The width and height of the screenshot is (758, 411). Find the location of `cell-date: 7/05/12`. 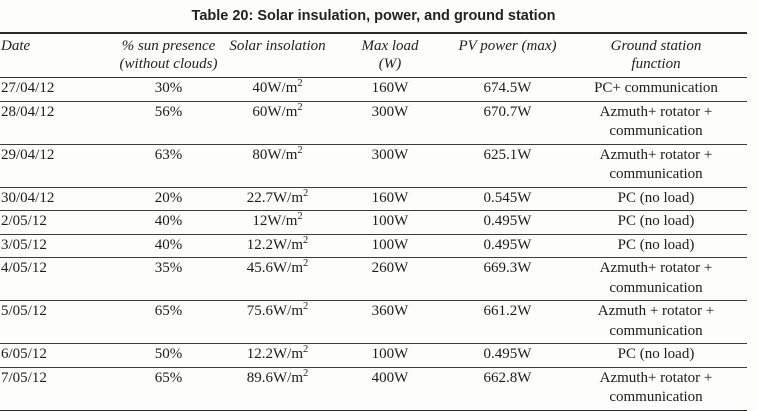

cell-date: 7/05/12 is located at coordinates (56, 388).